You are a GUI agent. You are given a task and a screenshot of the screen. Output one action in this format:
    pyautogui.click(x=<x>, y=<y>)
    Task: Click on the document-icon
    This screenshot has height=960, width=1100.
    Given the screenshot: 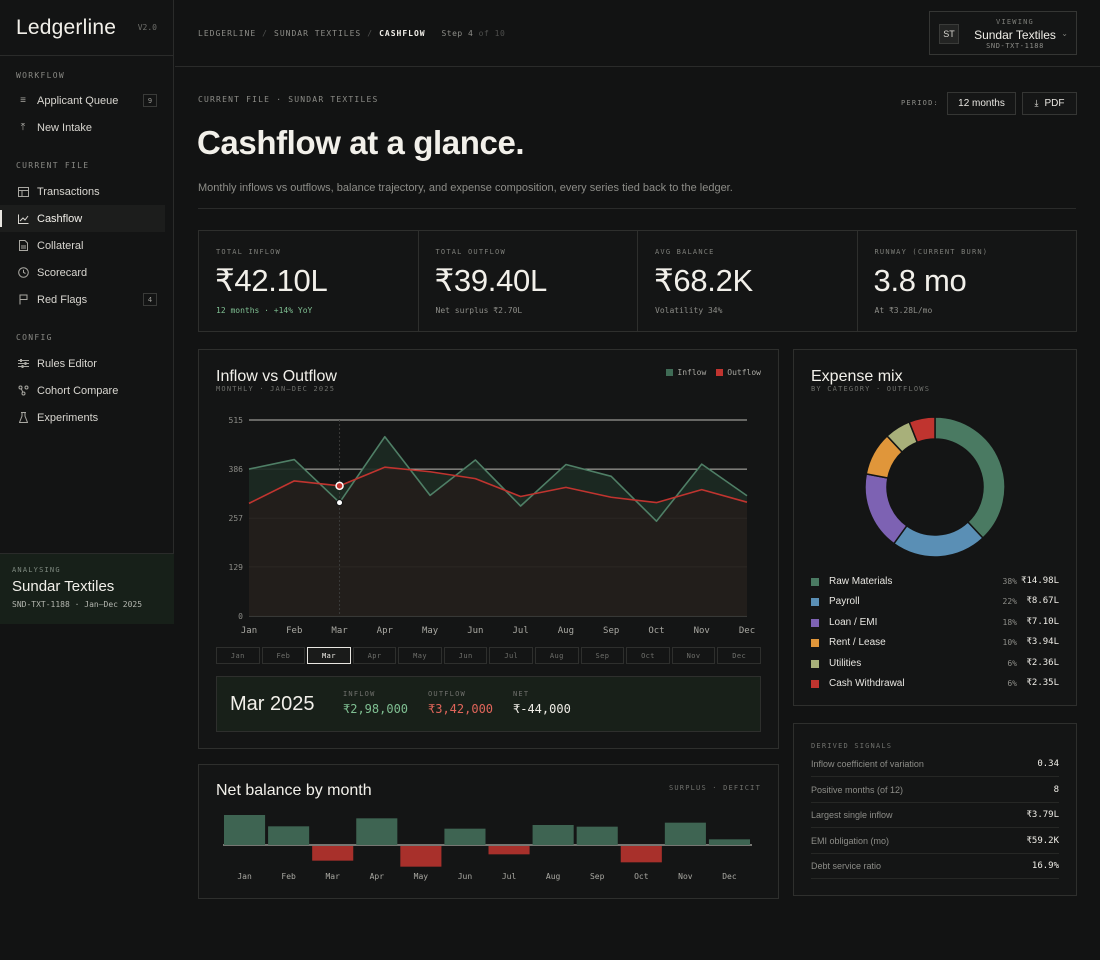 What is the action you would take?
    pyautogui.click(x=23, y=246)
    